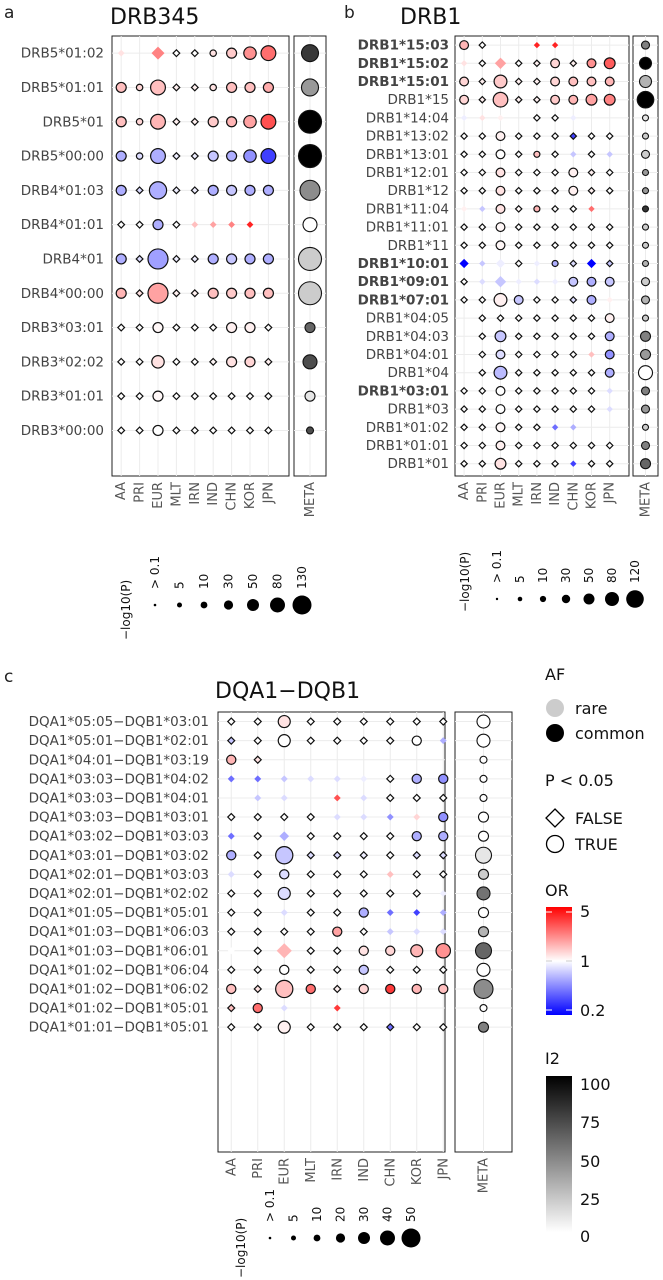 Image resolution: width=663 pixels, height=1280 pixels. What do you see at coordinates (213, 494) in the screenshot?
I see `column-label: IND` at bounding box center [213, 494].